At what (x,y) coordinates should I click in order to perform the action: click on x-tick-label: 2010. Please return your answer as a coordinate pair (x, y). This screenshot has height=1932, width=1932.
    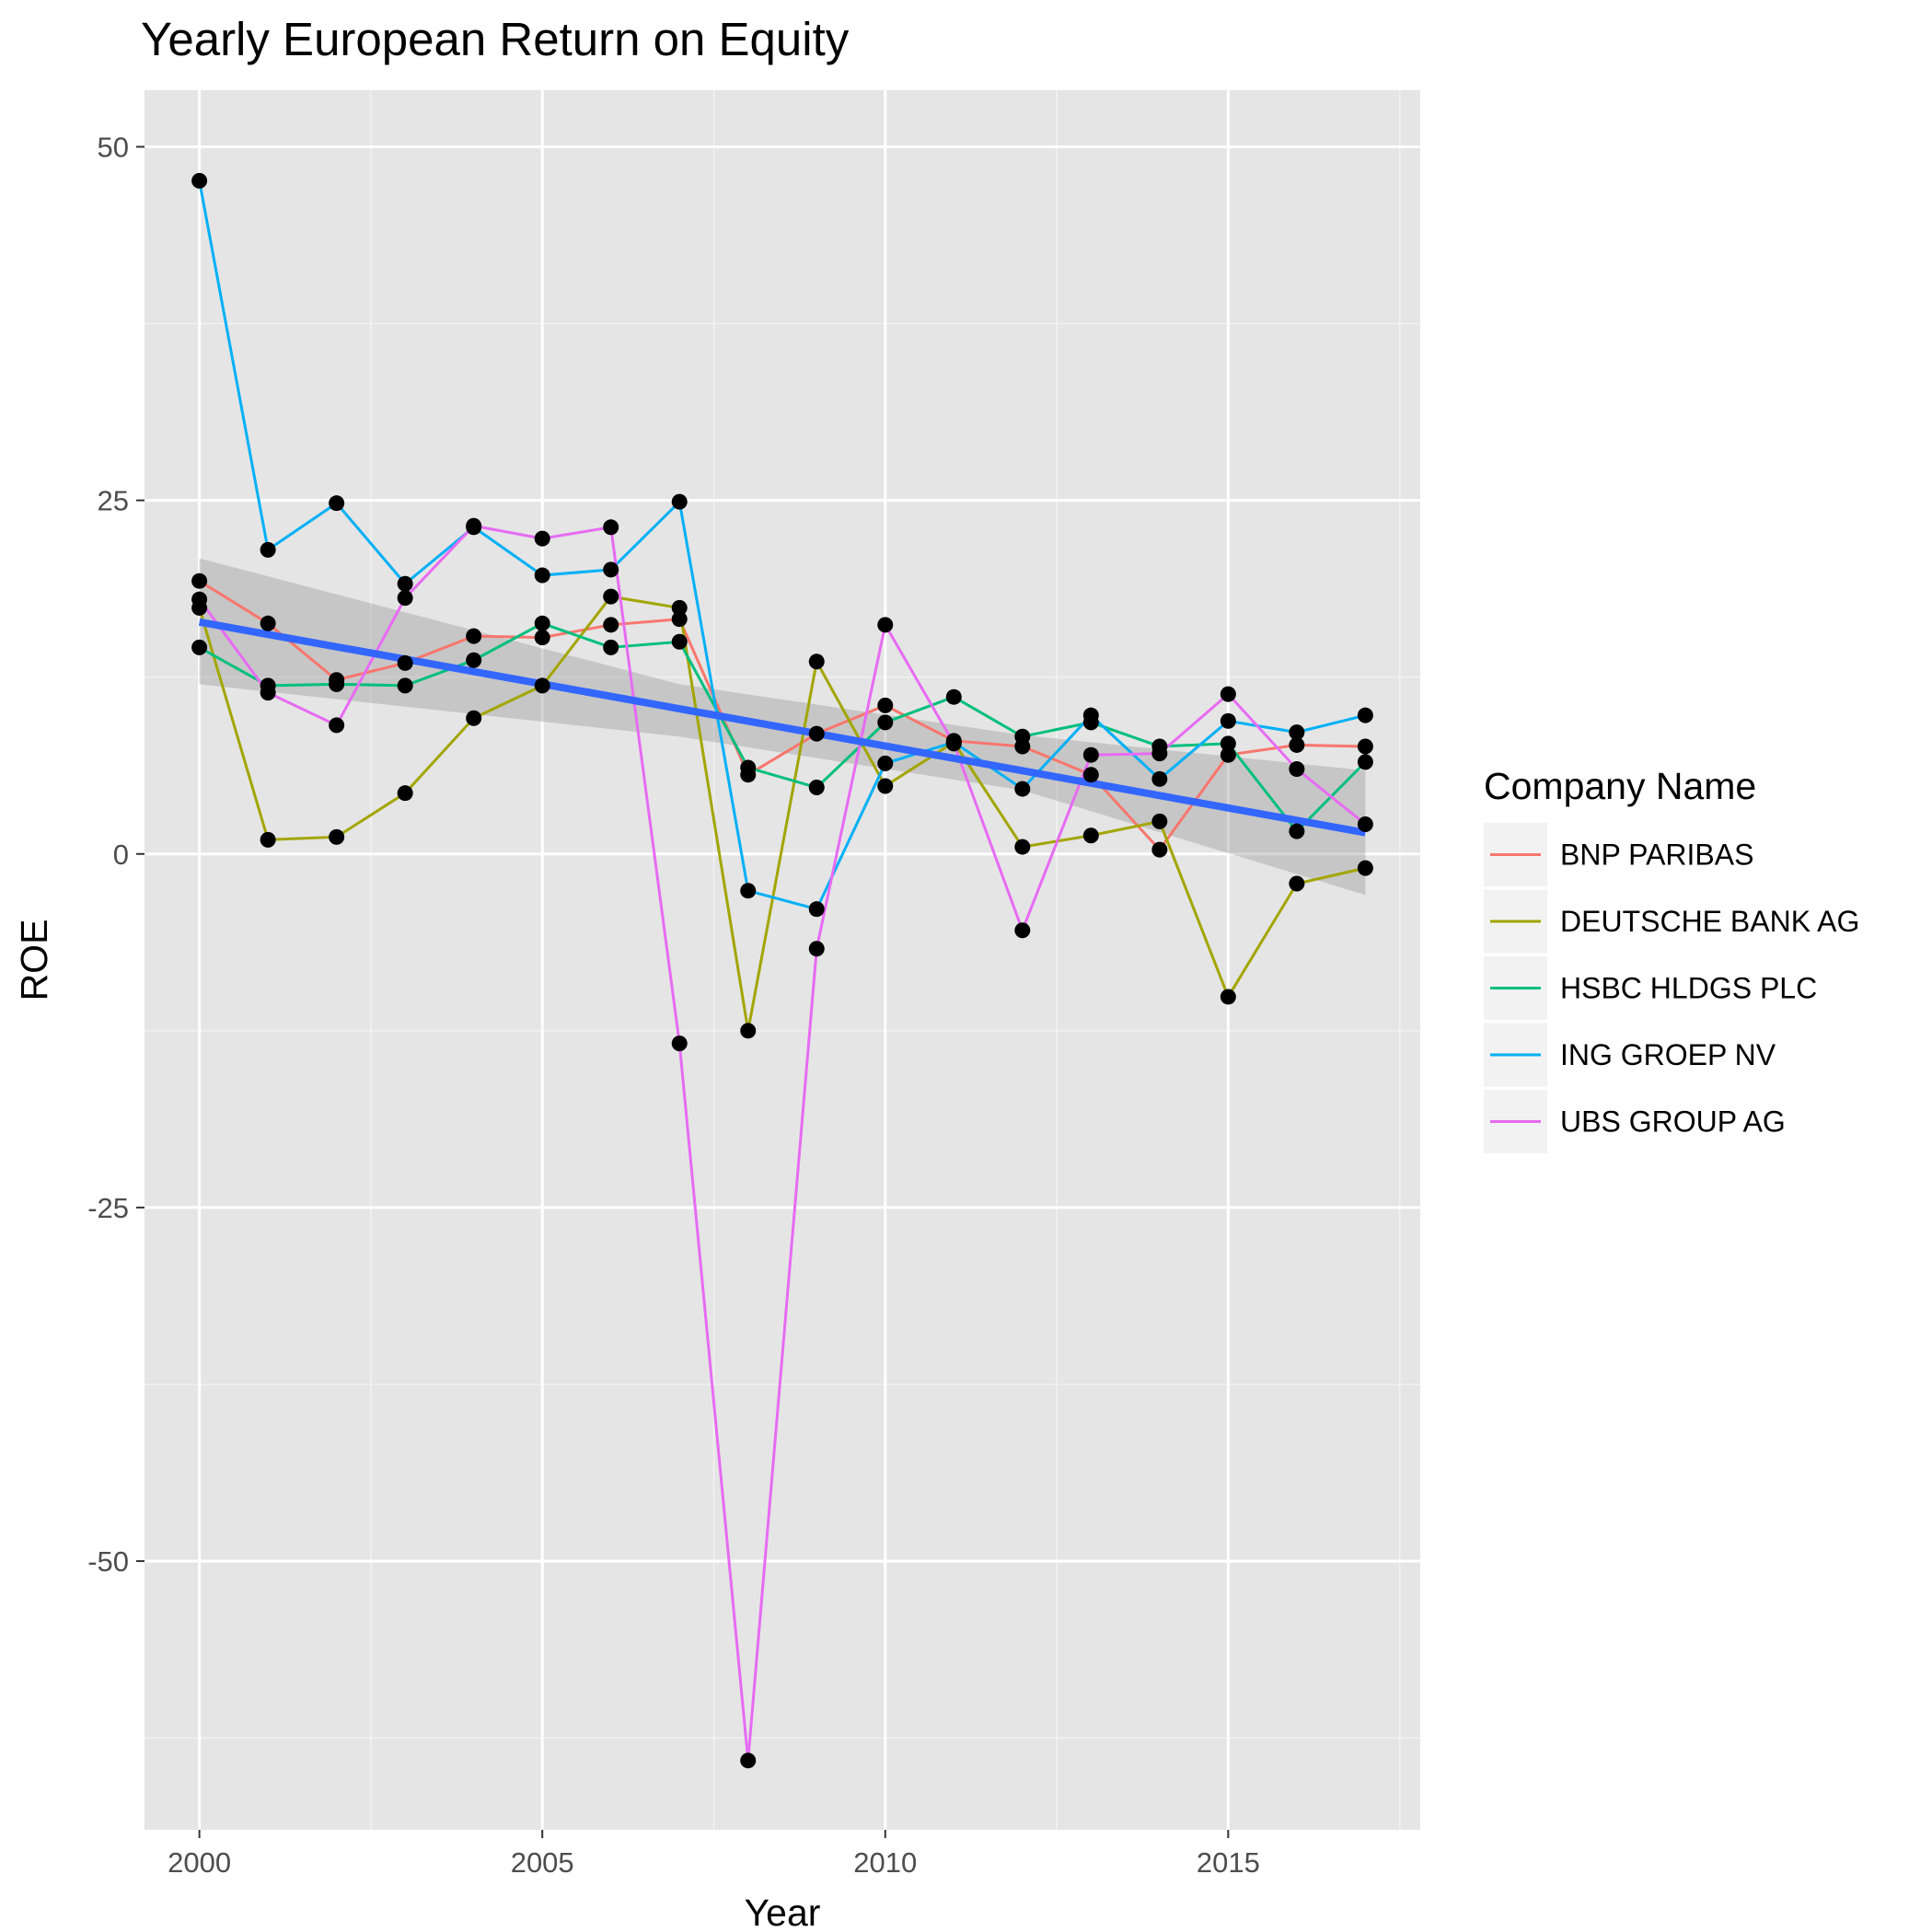
    Looking at the image, I should click on (885, 1863).